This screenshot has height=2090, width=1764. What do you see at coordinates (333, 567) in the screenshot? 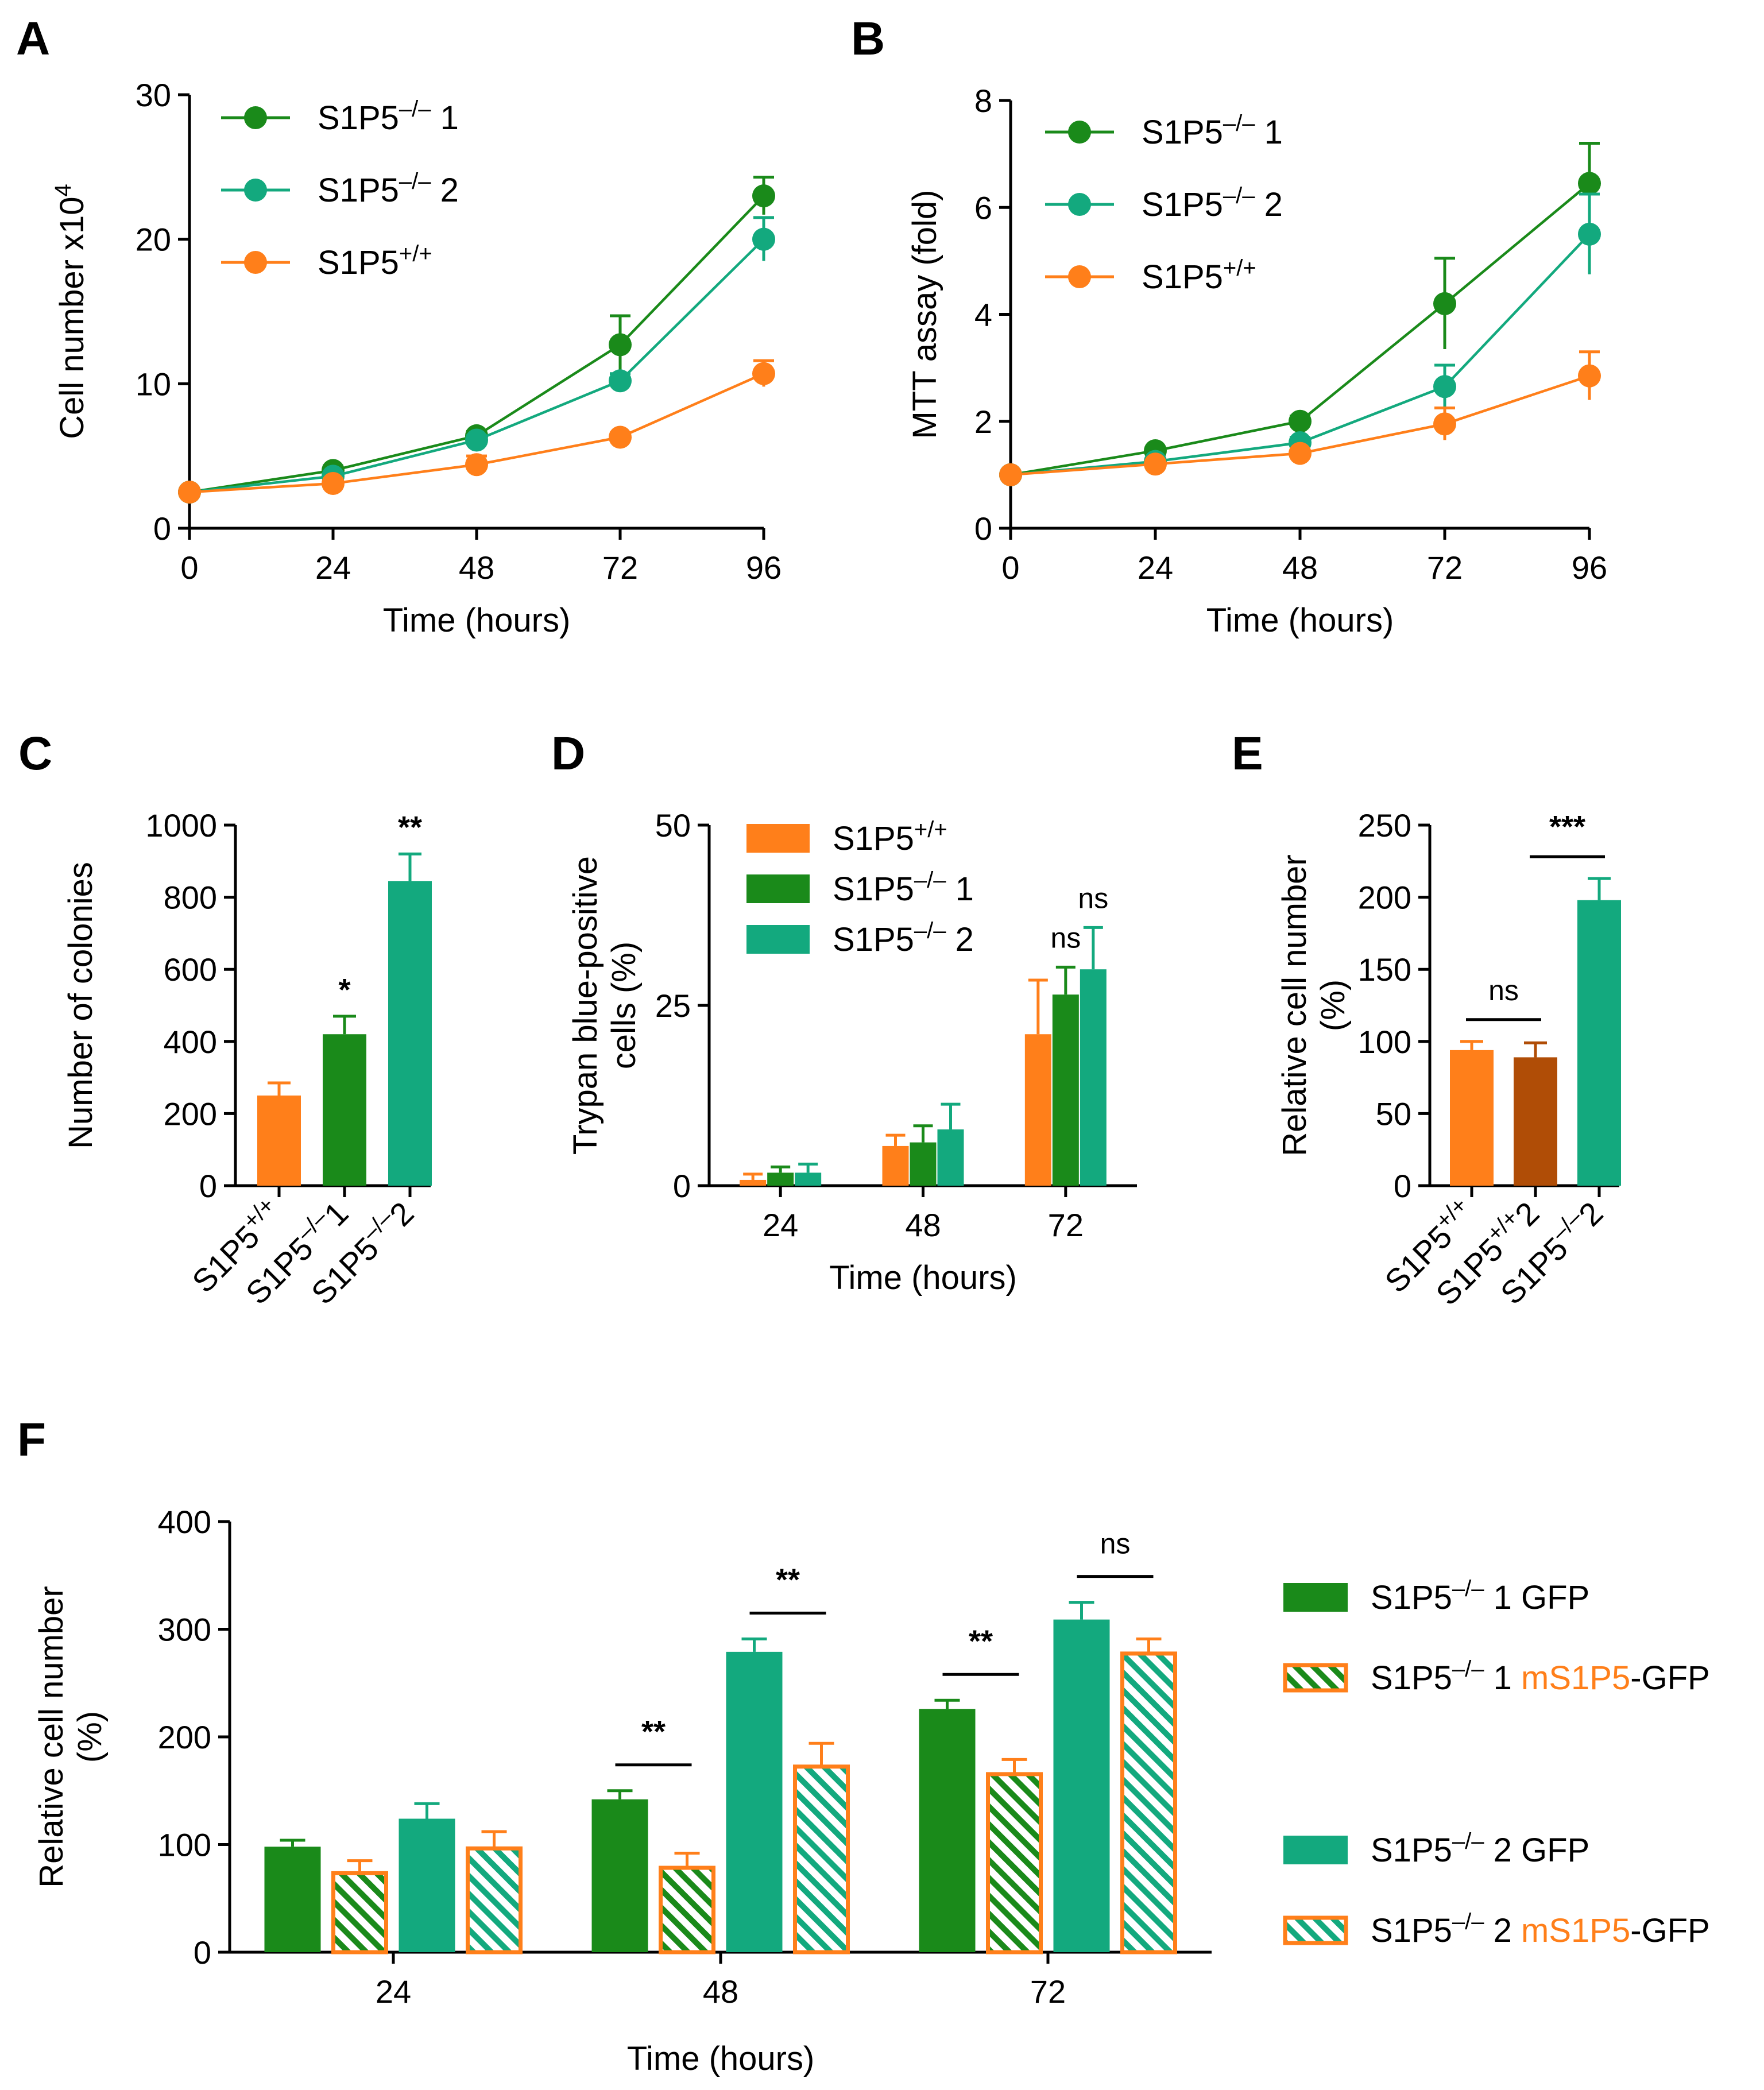
I see `panel-a-xtick-label: 24` at bounding box center [333, 567].